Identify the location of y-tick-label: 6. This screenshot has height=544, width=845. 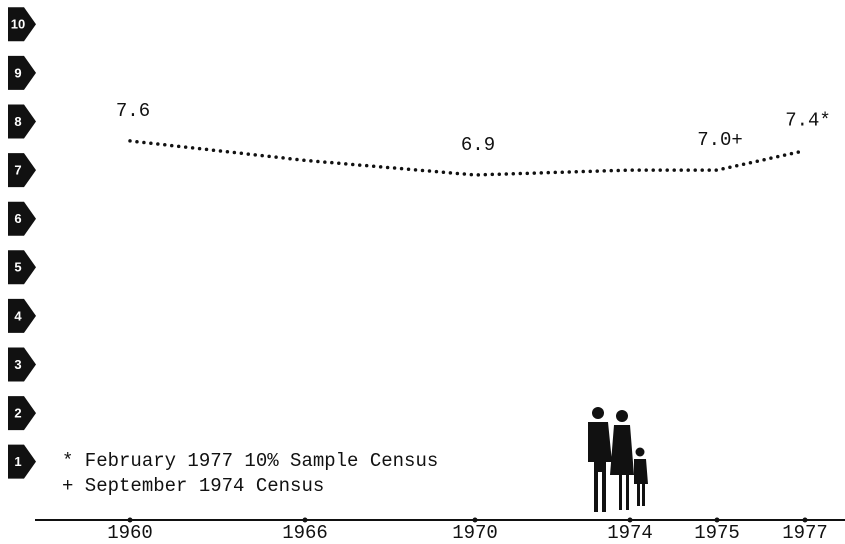
(17, 218).